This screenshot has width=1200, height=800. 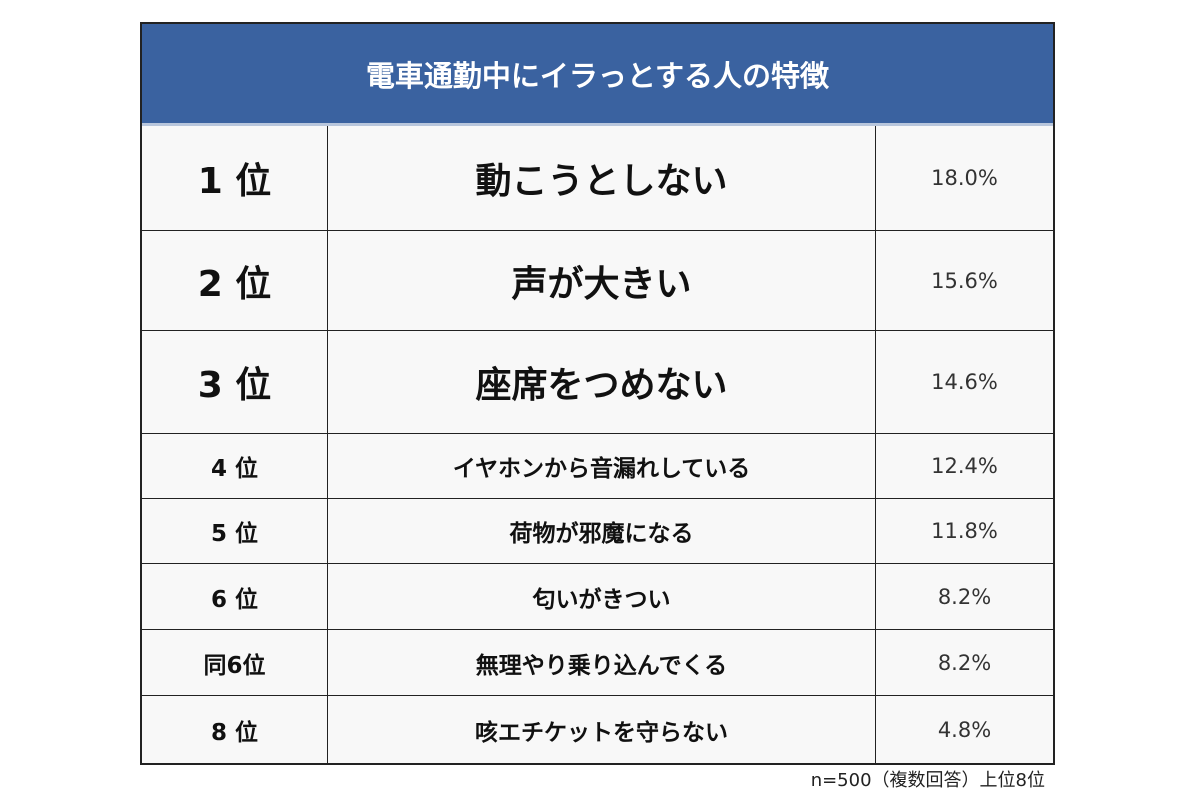 What do you see at coordinates (602, 382) in the screenshot?
I see `item-cell: 座席をつめない` at bounding box center [602, 382].